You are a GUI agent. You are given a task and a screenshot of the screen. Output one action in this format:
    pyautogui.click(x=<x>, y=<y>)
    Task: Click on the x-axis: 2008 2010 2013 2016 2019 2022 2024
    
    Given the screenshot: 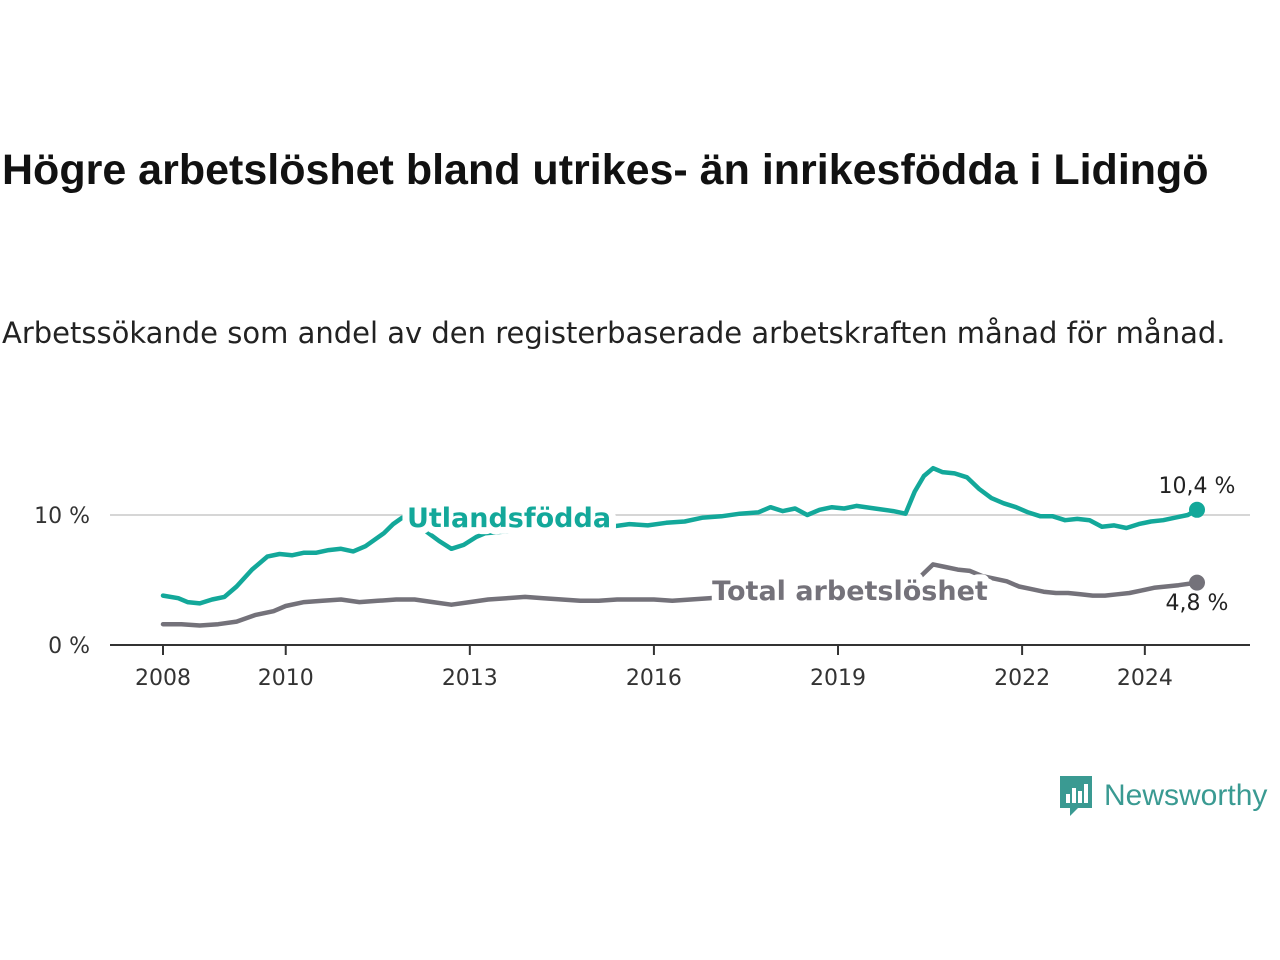 What is the action you would take?
    pyautogui.click(x=680, y=667)
    